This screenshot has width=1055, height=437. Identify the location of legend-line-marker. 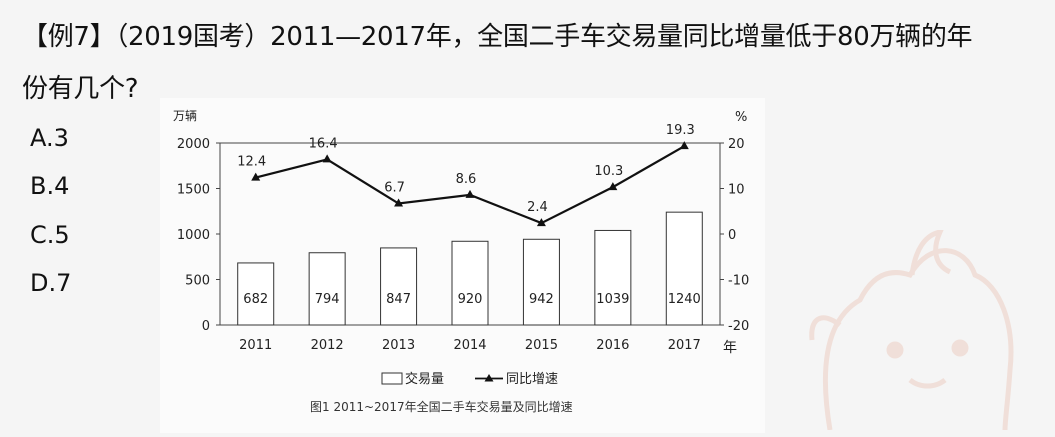
(489, 378).